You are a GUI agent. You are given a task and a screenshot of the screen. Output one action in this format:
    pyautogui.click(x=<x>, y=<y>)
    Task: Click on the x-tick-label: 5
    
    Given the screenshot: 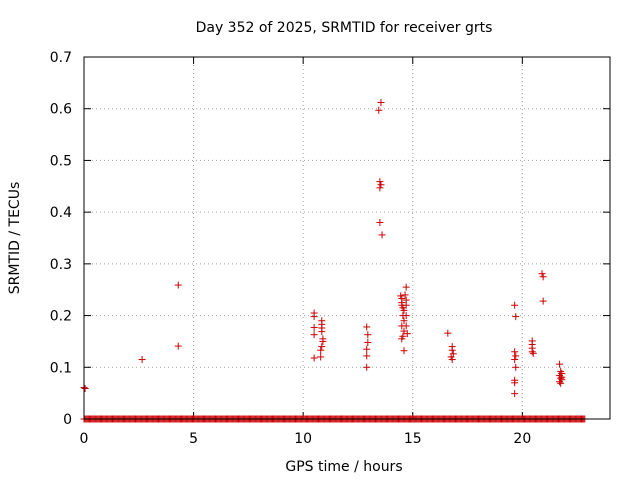 What is the action you would take?
    pyautogui.click(x=193, y=439)
    